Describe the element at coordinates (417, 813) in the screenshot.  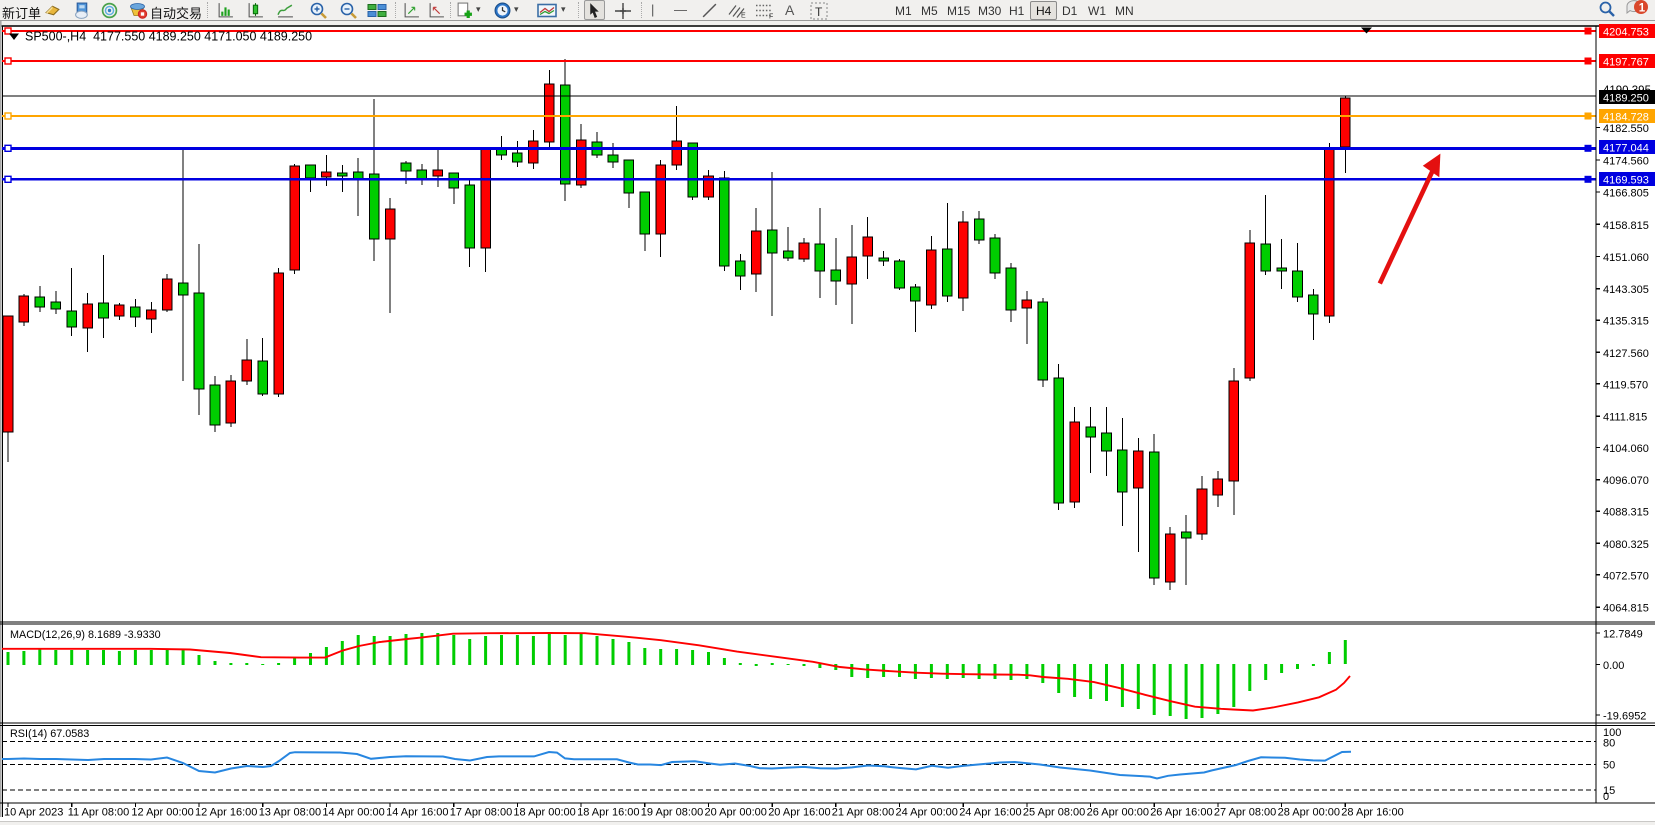
I see `svg-text: 14 Apr 16:00` at that location.